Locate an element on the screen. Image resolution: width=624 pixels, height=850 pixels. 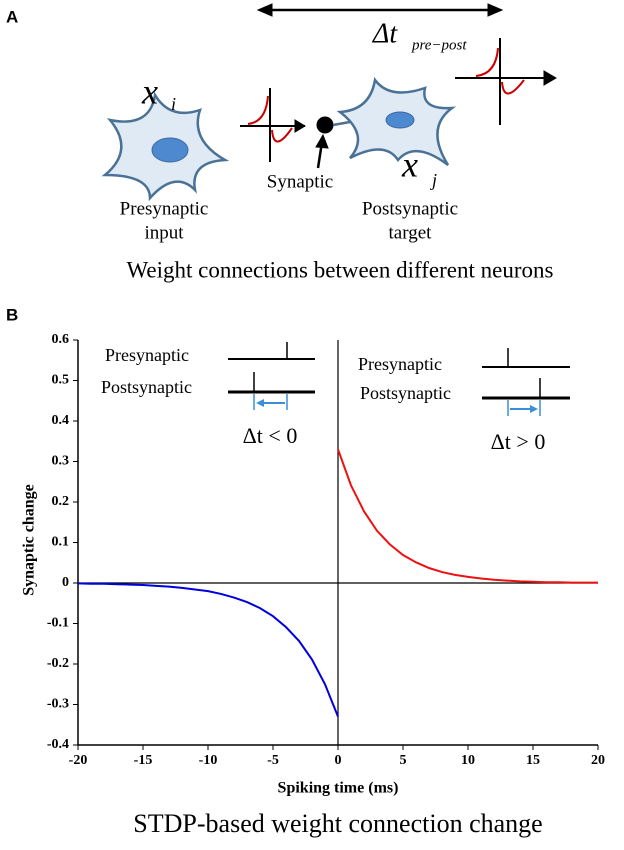
x-tick-label: -15 is located at coordinates (143, 760).